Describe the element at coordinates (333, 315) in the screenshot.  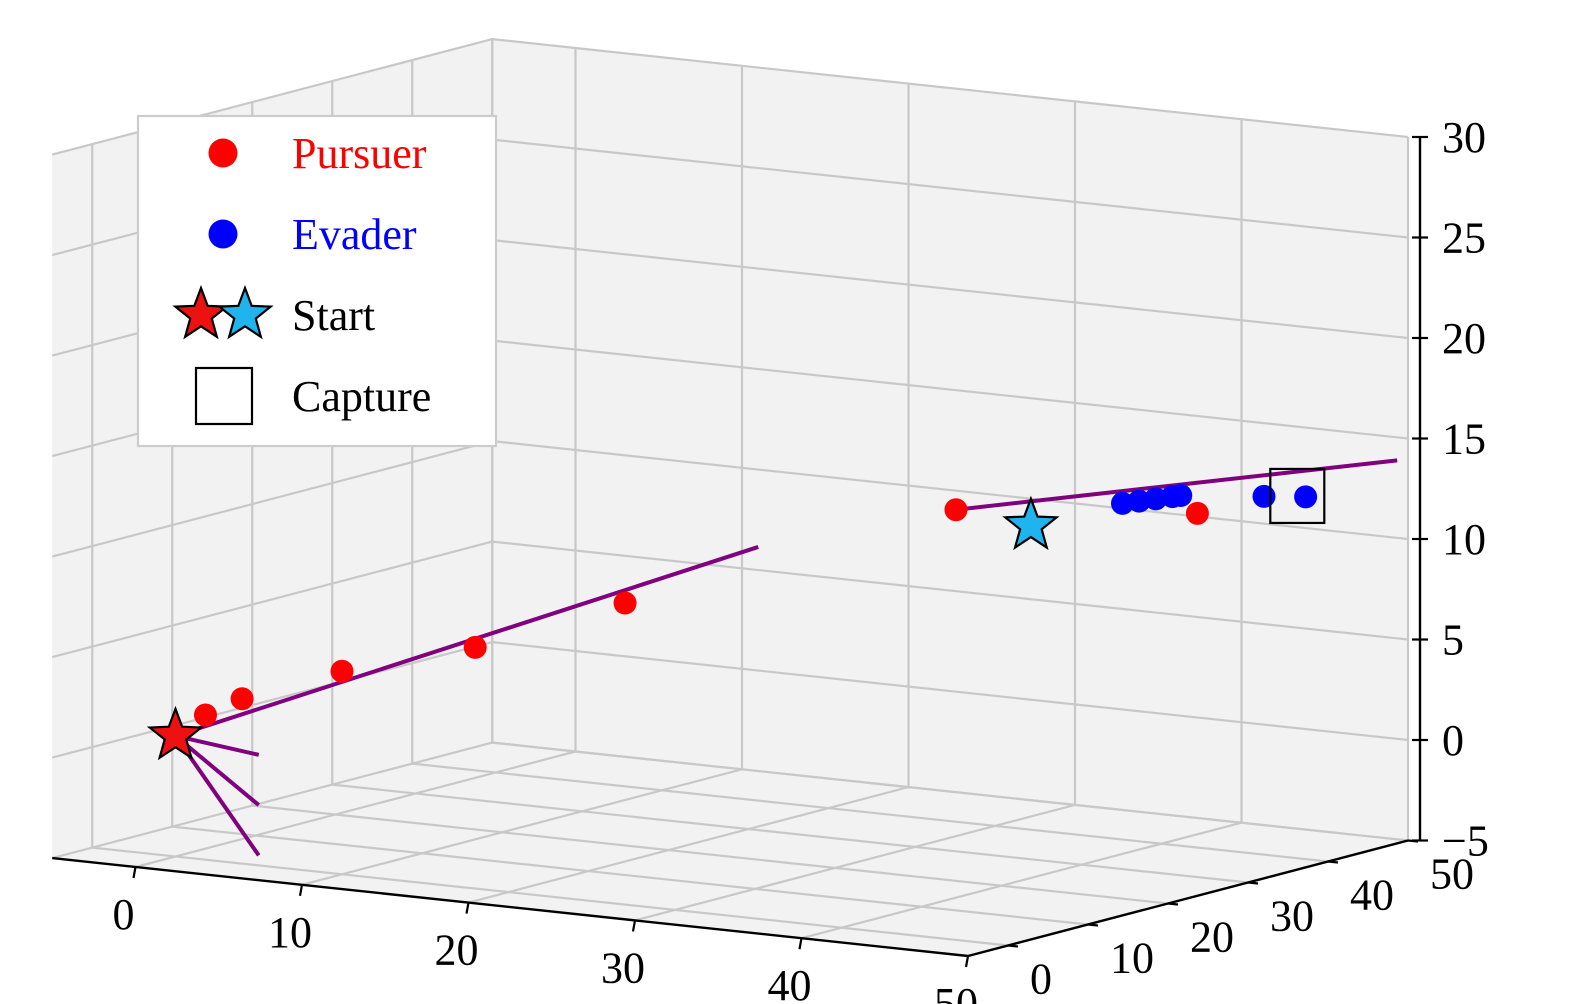
I see `start-legend-label: Start` at that location.